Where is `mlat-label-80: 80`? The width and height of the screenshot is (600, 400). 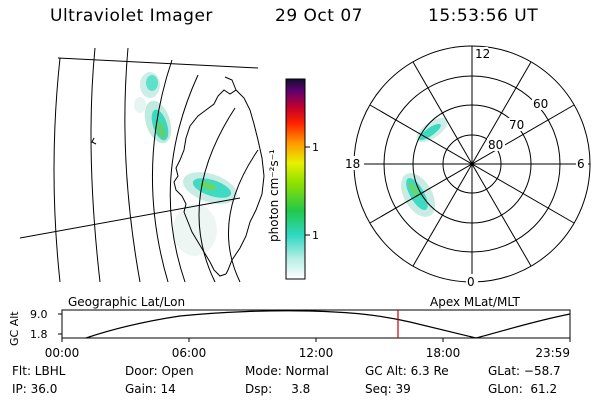
mlat-label-80: 80 is located at coordinates (495, 145).